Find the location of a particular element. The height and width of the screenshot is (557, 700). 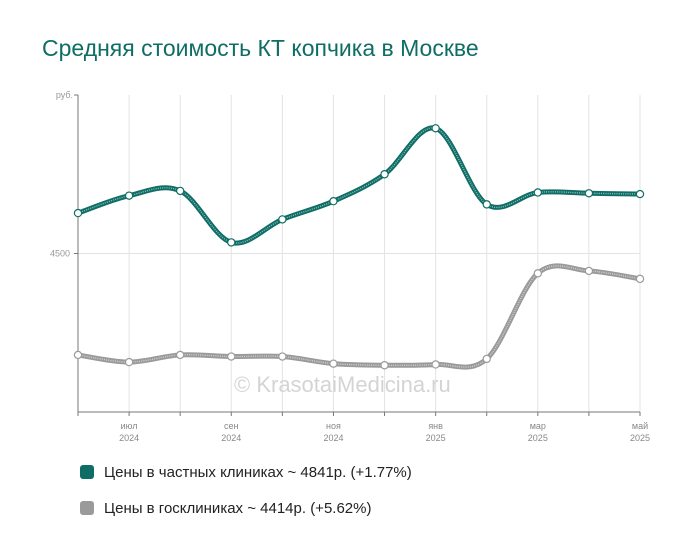

y-tick-labels: 4500 is located at coordinates (60, 254).